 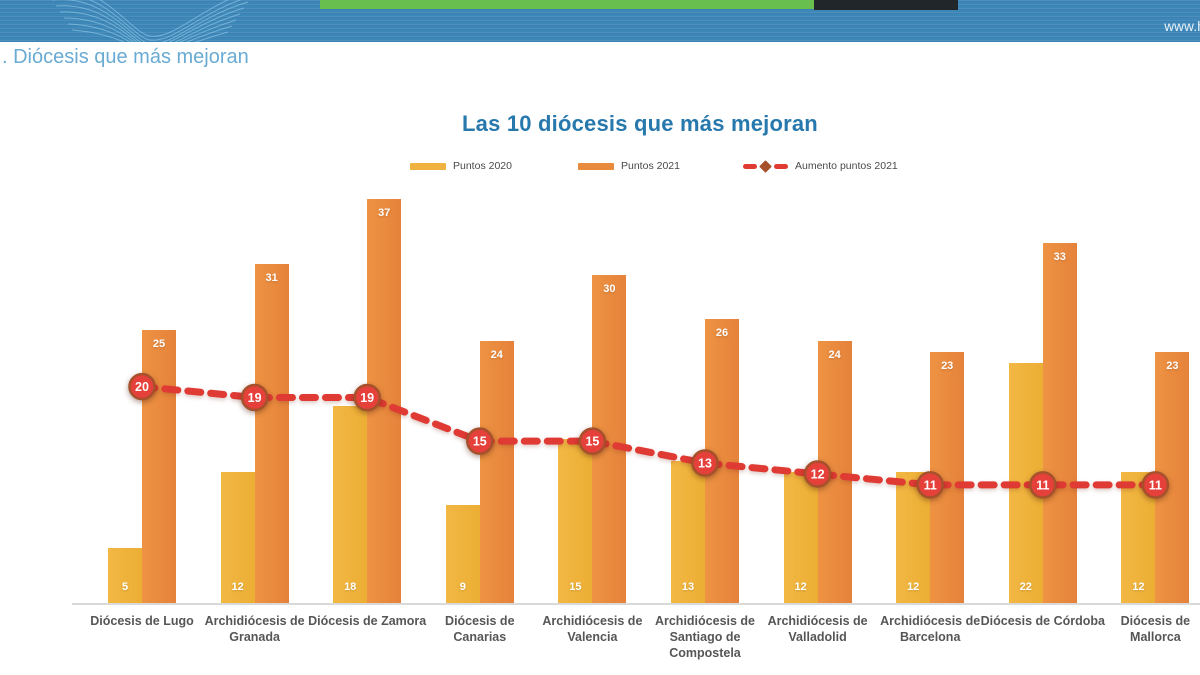 I want to click on legend-swatch-aumento, so click(x=765, y=166).